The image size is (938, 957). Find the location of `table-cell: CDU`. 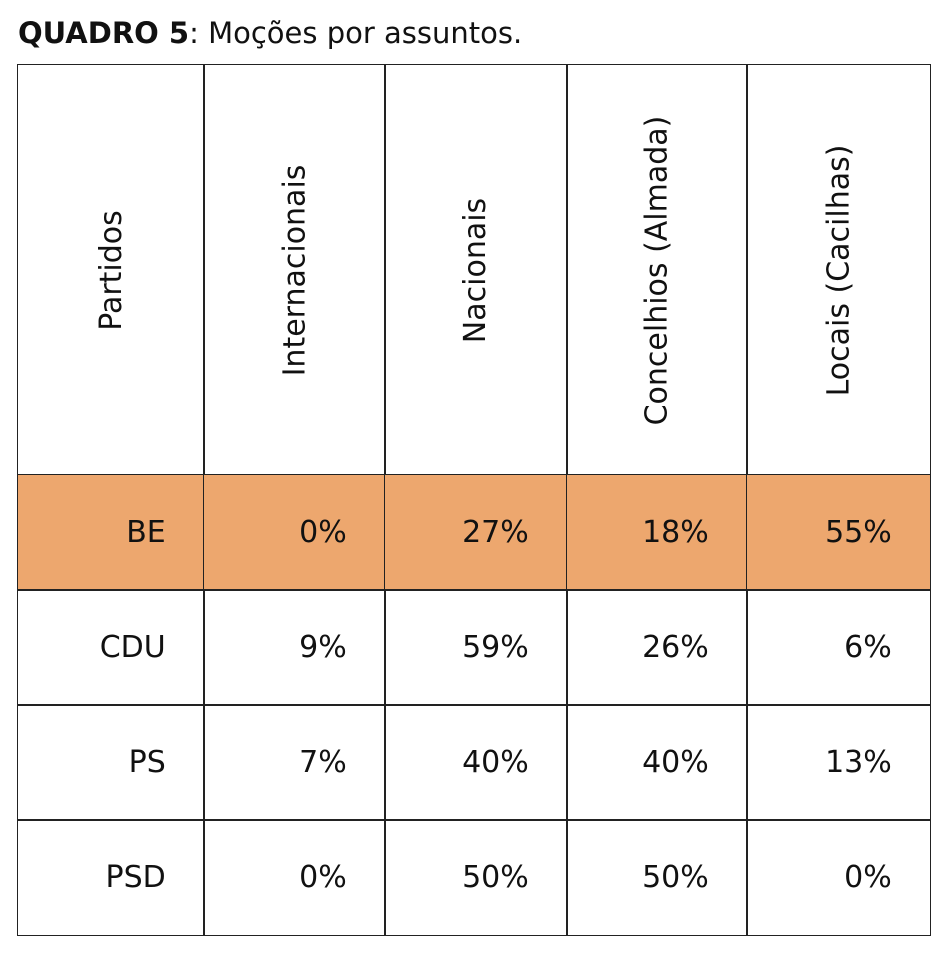

table-cell: CDU is located at coordinates (111, 647).